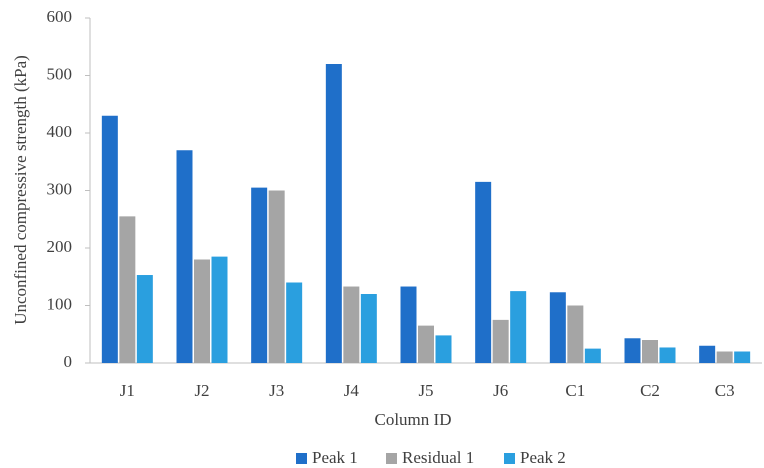 The height and width of the screenshot is (468, 764). Describe the element at coordinates (60, 246) in the screenshot. I see `y-tick-label: 200` at that location.